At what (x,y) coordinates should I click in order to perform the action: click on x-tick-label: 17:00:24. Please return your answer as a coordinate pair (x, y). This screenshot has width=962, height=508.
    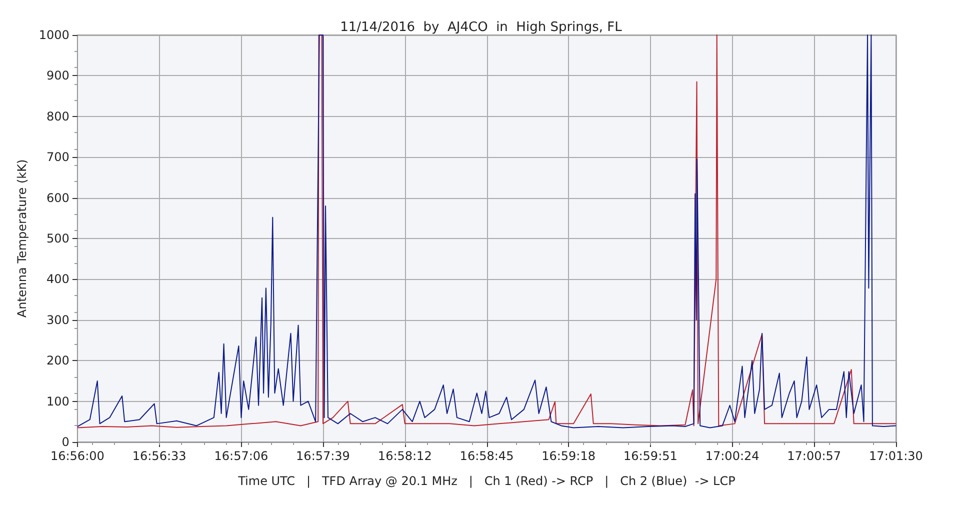
    Looking at the image, I should click on (732, 456).